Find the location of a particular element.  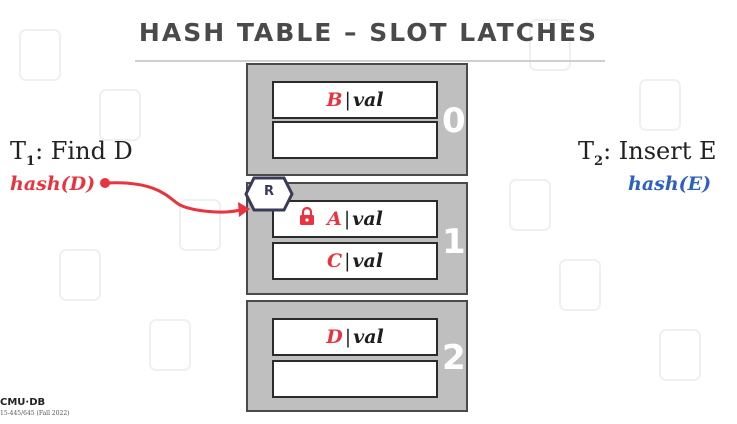

txn-subscript: 1 is located at coordinates (31, 161).